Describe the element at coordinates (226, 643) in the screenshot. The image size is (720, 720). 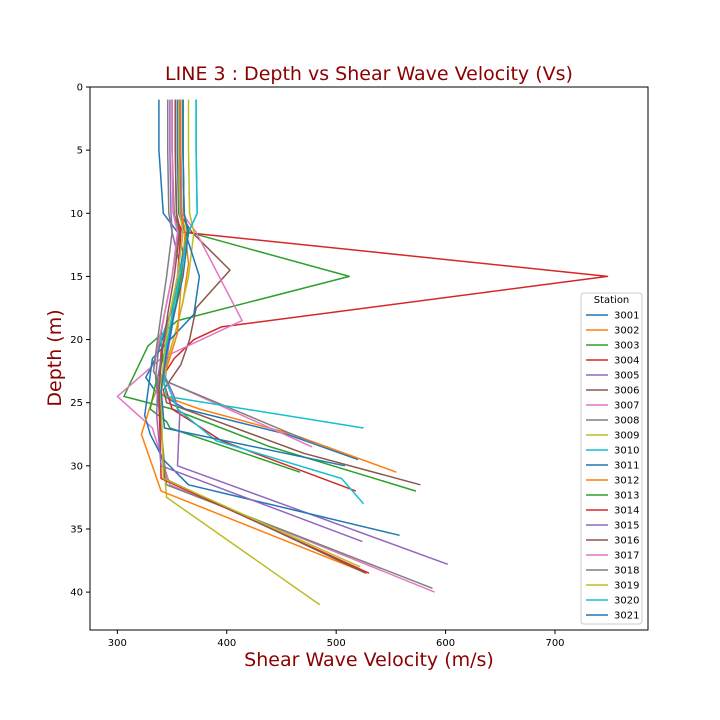
I see `x-tick-label: 400` at that location.